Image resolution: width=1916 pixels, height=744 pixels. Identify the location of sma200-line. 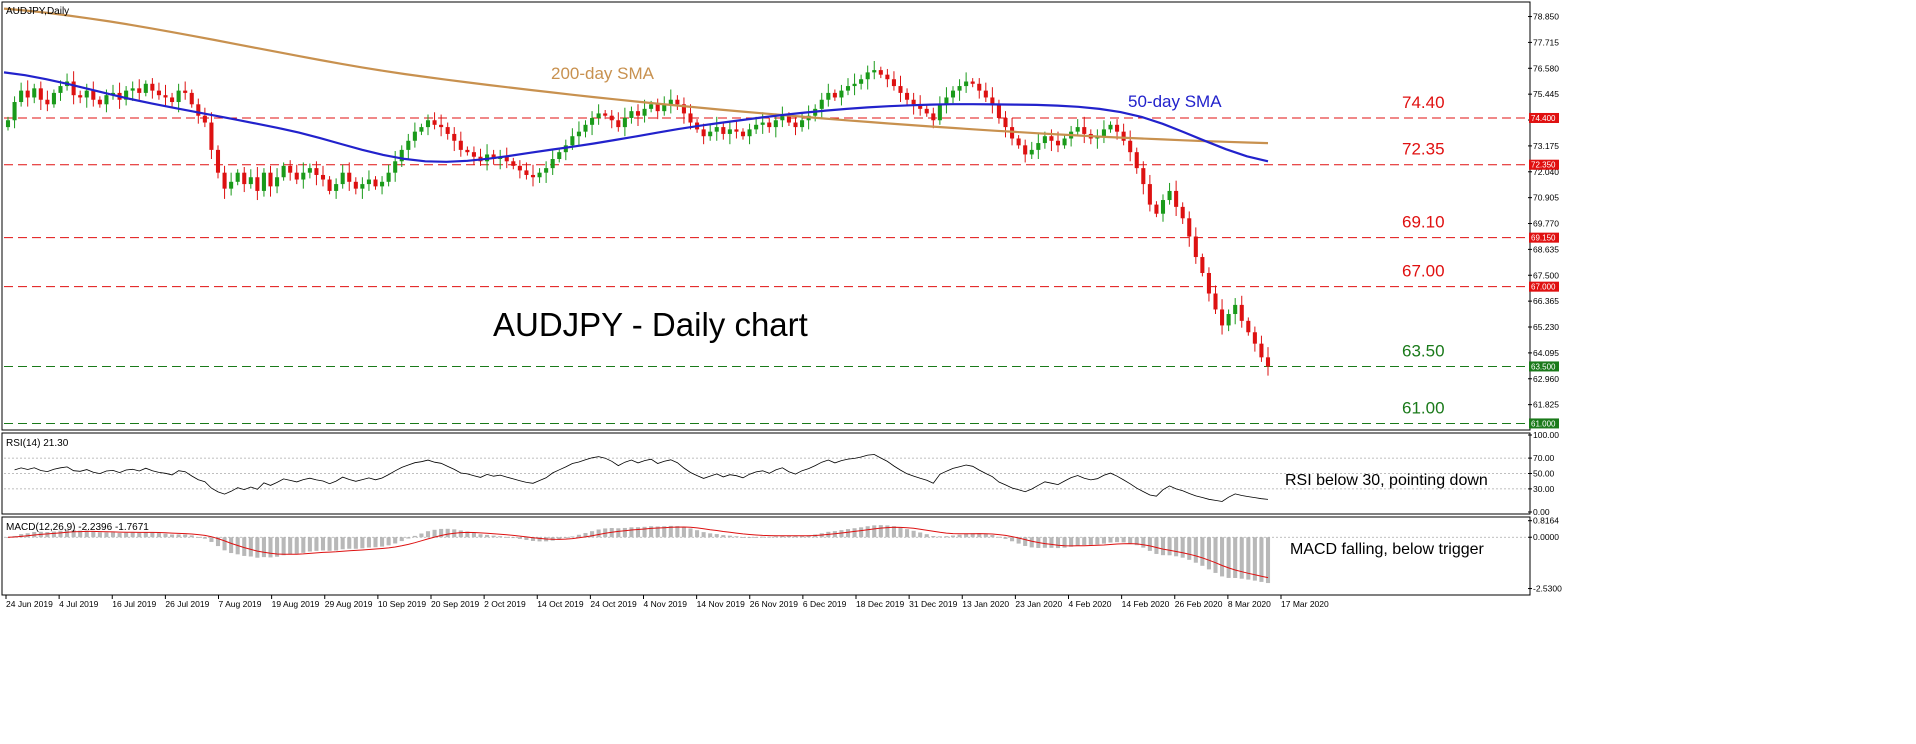
(636, 76).